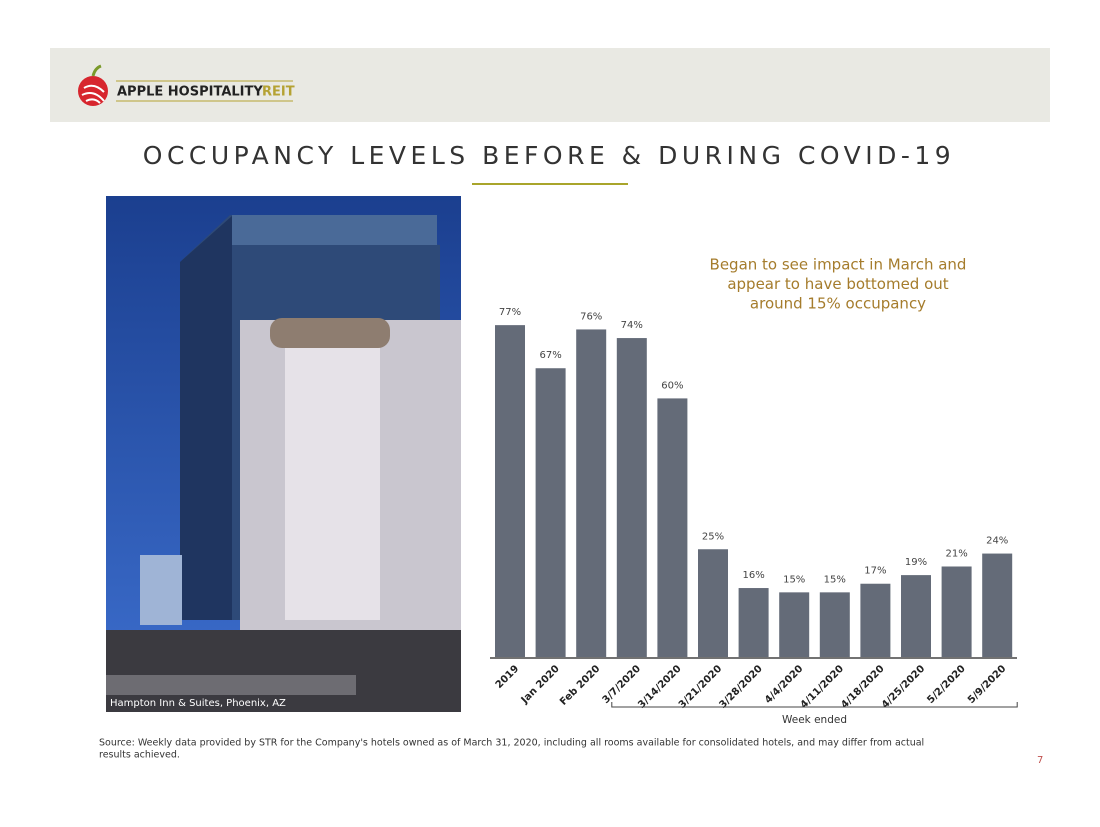  What do you see at coordinates (838, 265) in the screenshot?
I see `annotation: Began to see impact in March and` at bounding box center [838, 265].